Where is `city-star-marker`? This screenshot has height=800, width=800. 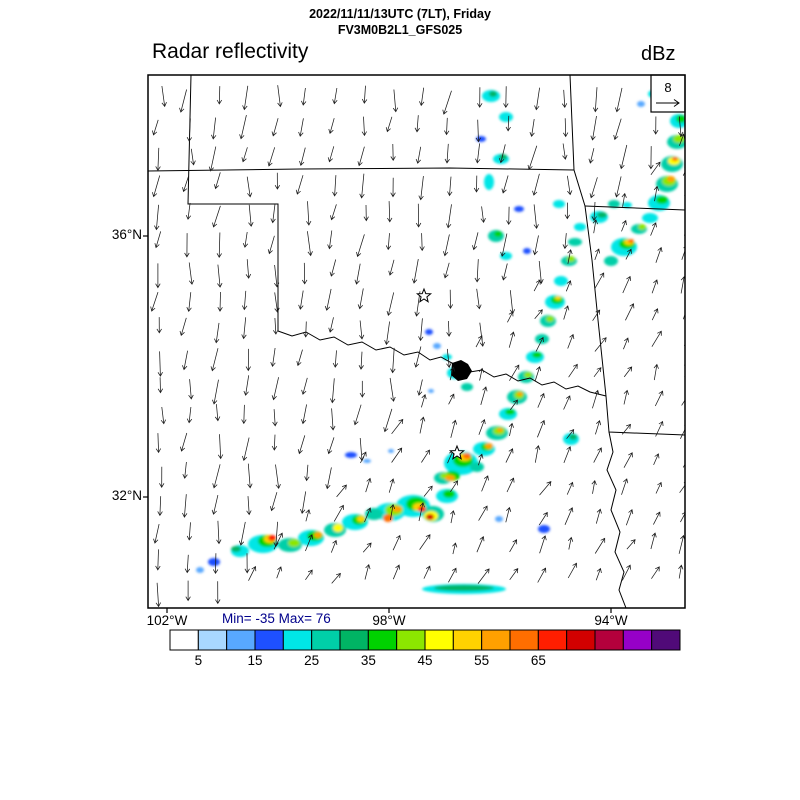
city-star-marker is located at coordinates (457, 452).